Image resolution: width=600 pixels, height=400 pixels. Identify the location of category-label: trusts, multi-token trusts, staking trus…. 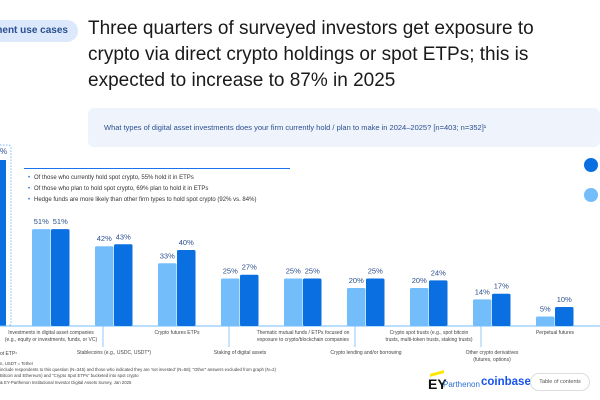
(429, 340).